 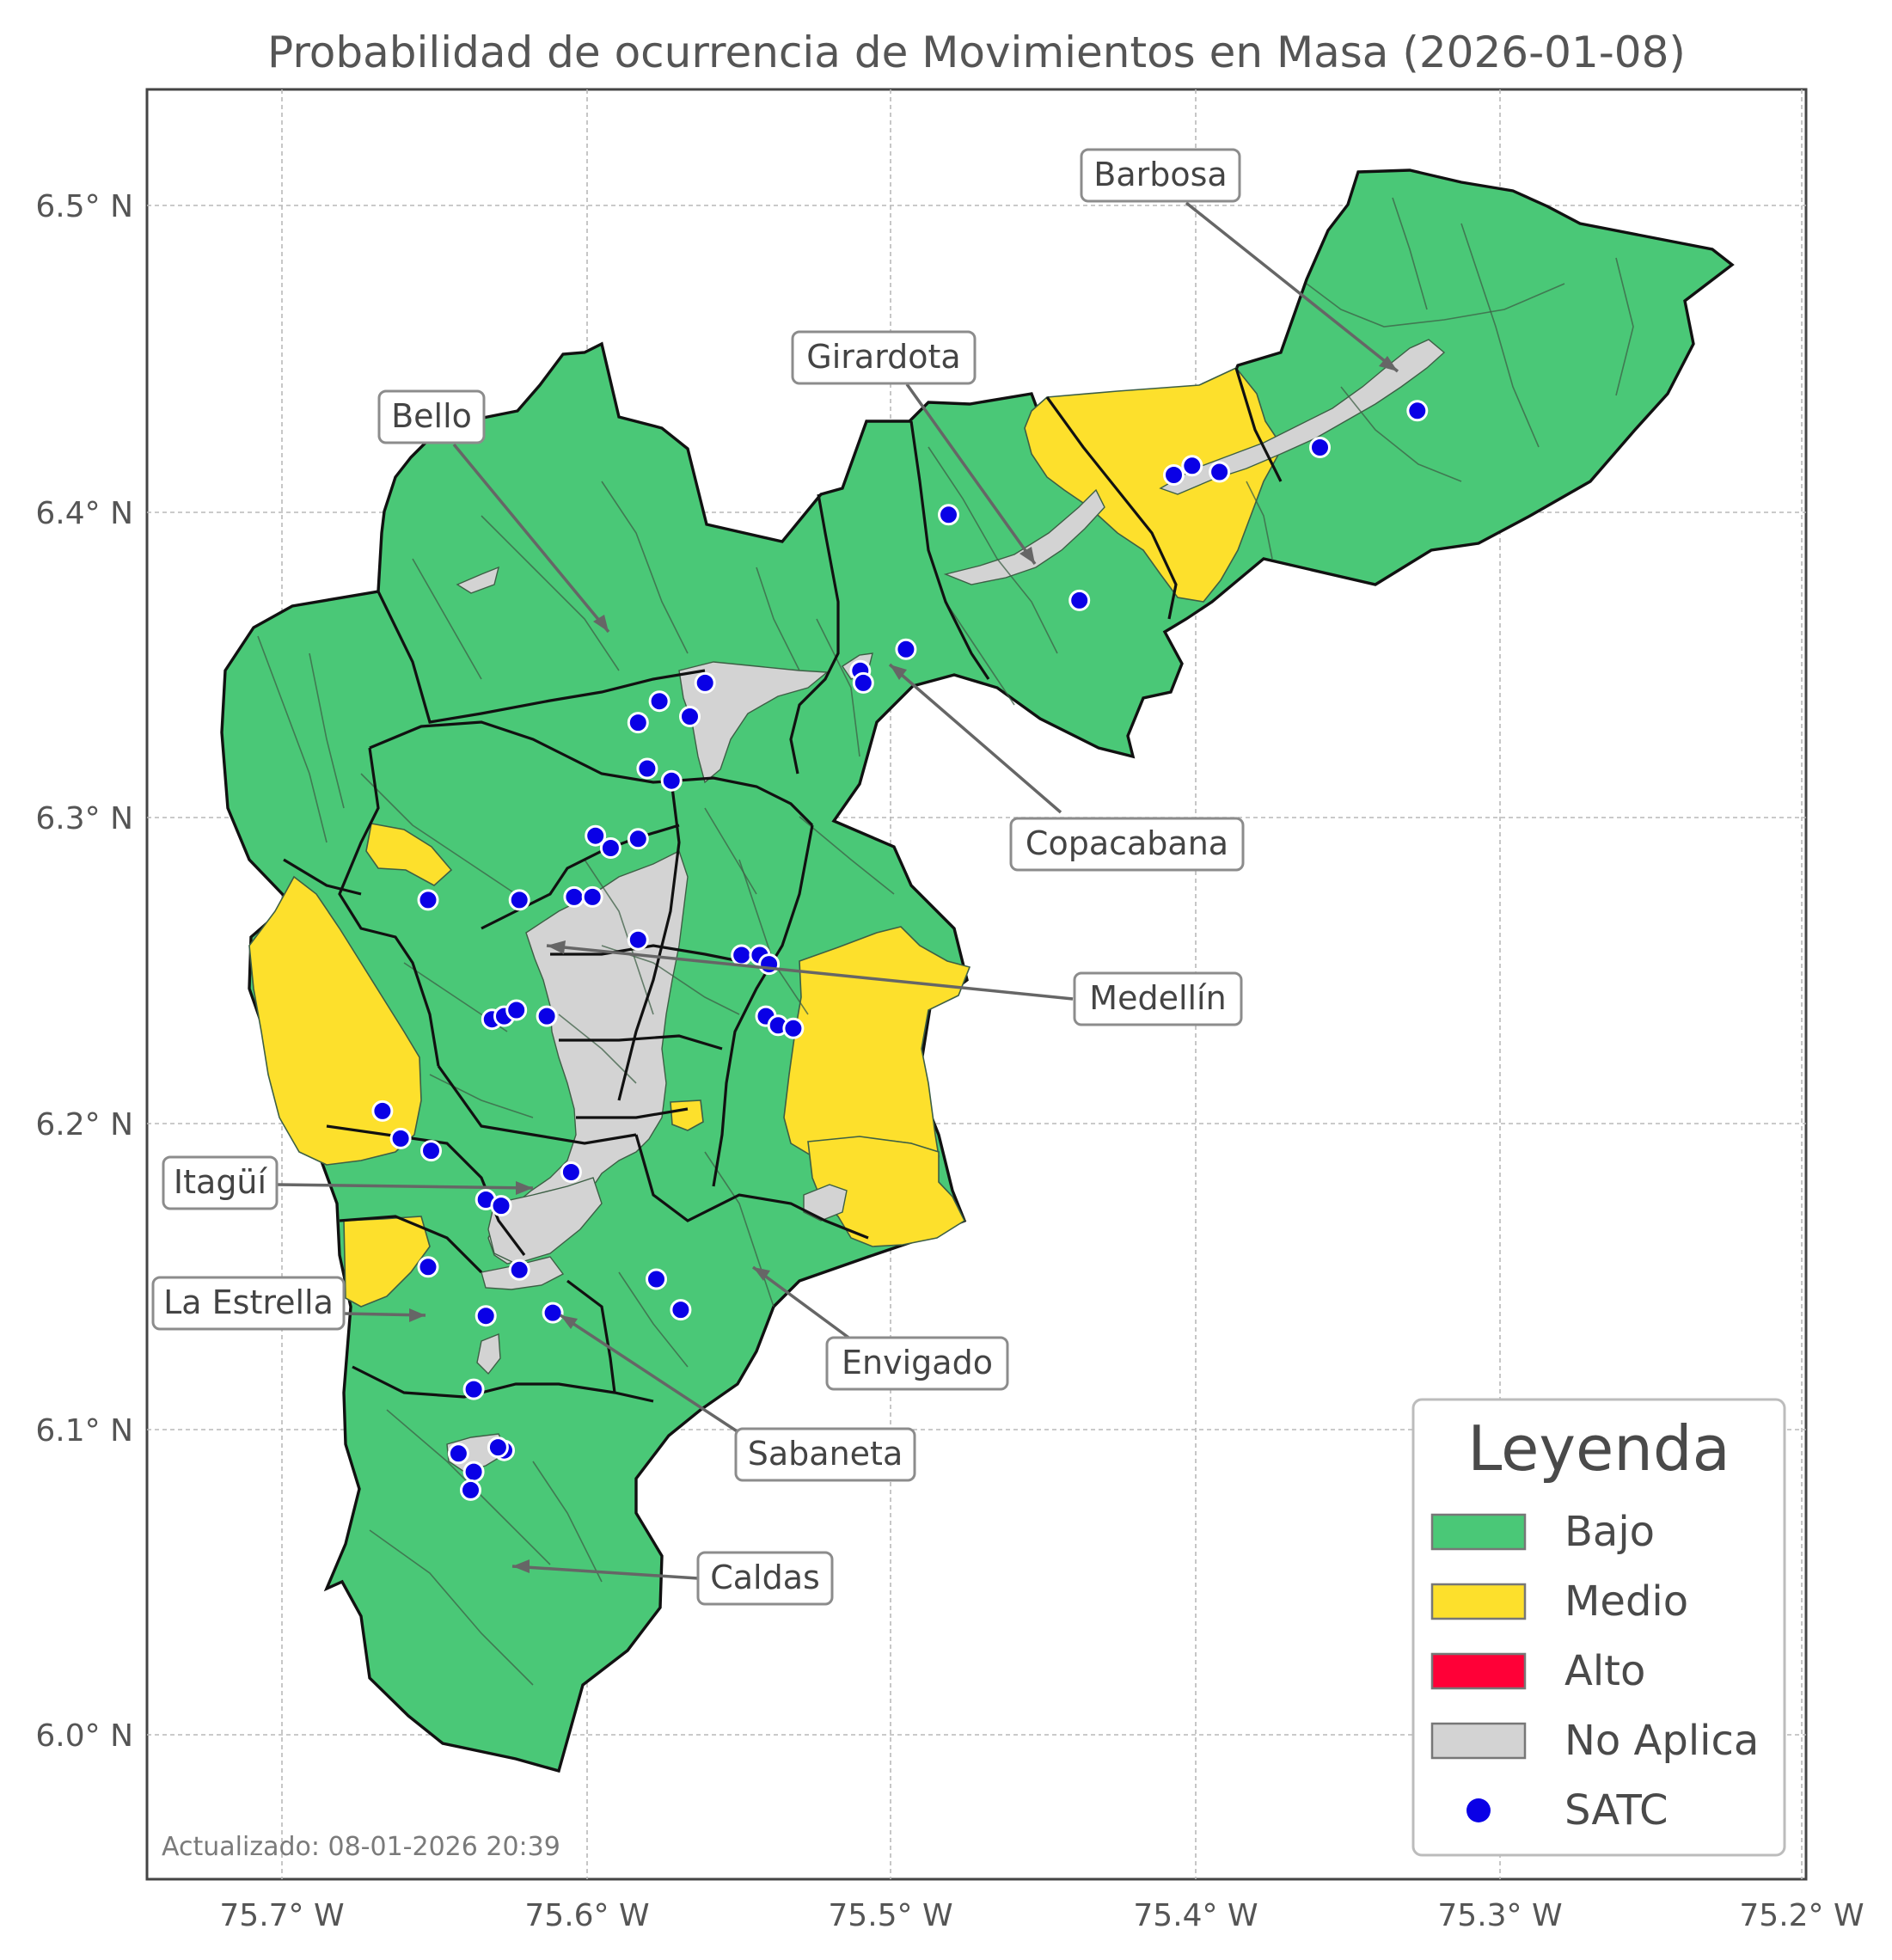 What do you see at coordinates (248, 1303) in the screenshot?
I see `label-la-estrella: La Estrella` at bounding box center [248, 1303].